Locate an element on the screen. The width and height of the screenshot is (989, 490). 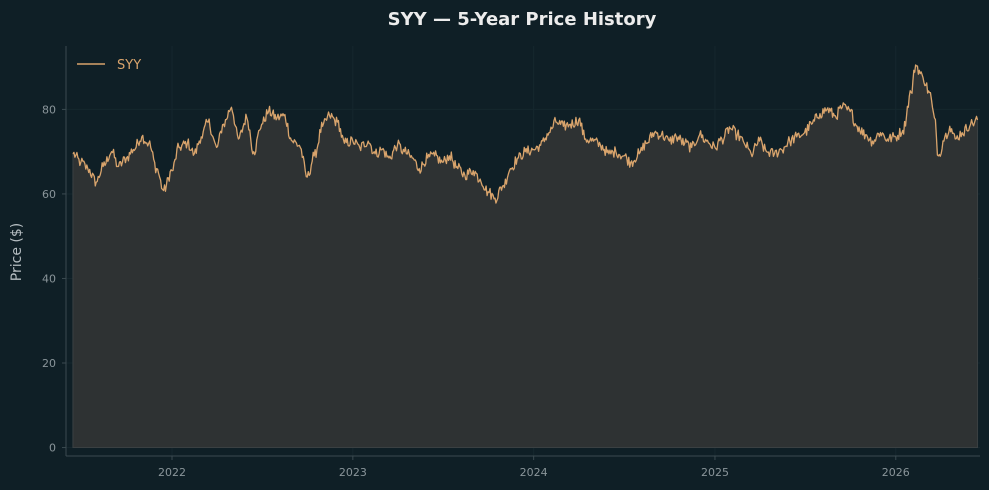
y-tick-label: 60 is located at coordinates (49, 194).